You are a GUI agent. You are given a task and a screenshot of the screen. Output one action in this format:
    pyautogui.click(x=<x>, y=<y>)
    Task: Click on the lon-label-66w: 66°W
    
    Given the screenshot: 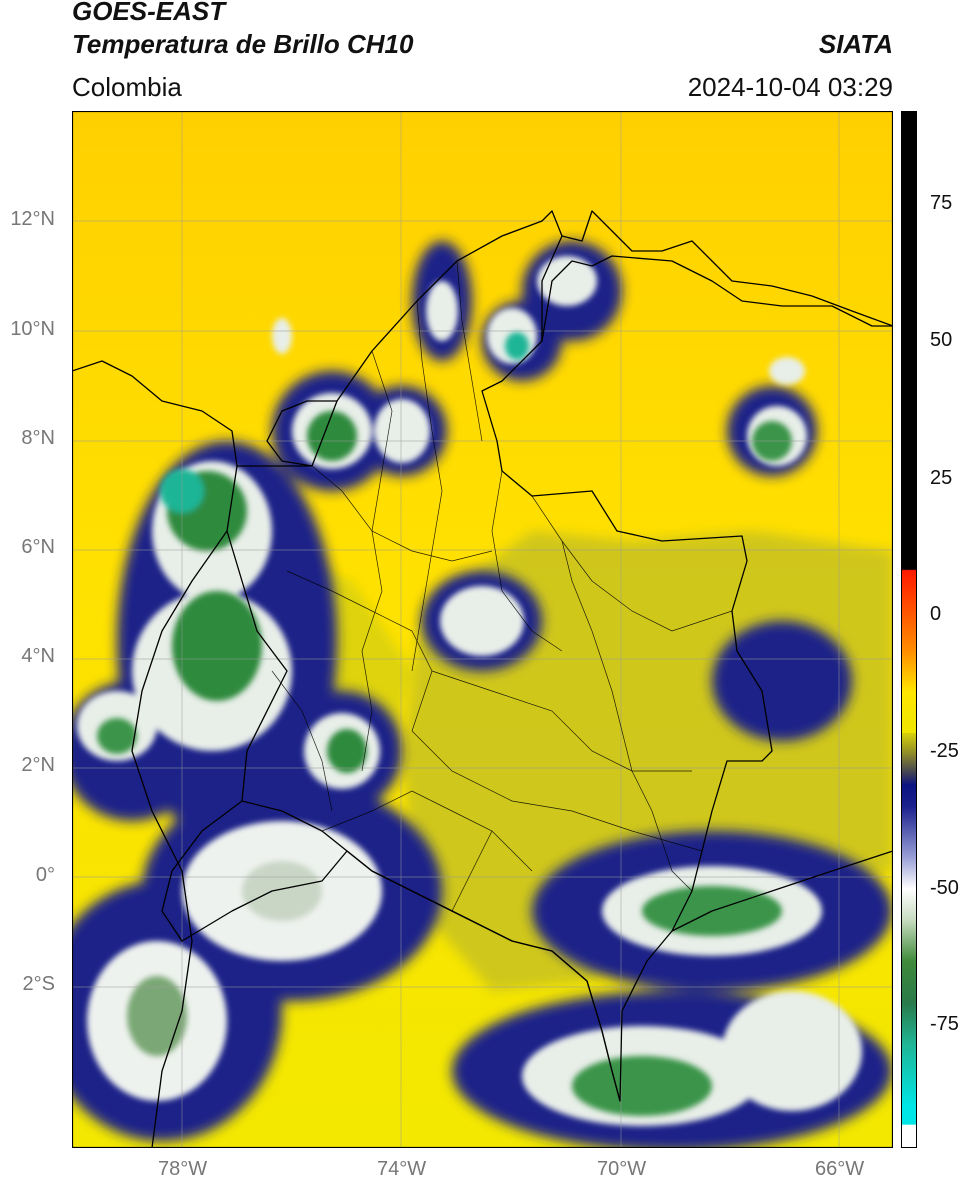 What is the action you would take?
    pyautogui.click(x=840, y=1169)
    